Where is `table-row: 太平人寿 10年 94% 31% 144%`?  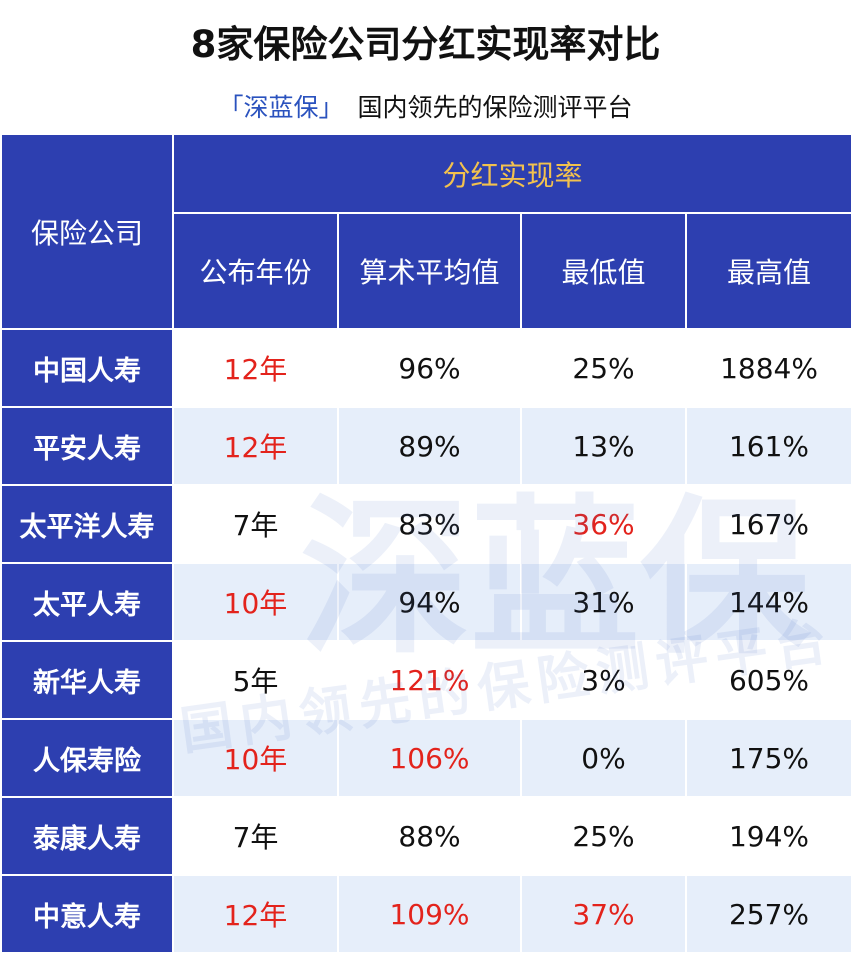
table-row: 太平人寿 10年 94% 31% 144% is located at coordinates (425, 602).